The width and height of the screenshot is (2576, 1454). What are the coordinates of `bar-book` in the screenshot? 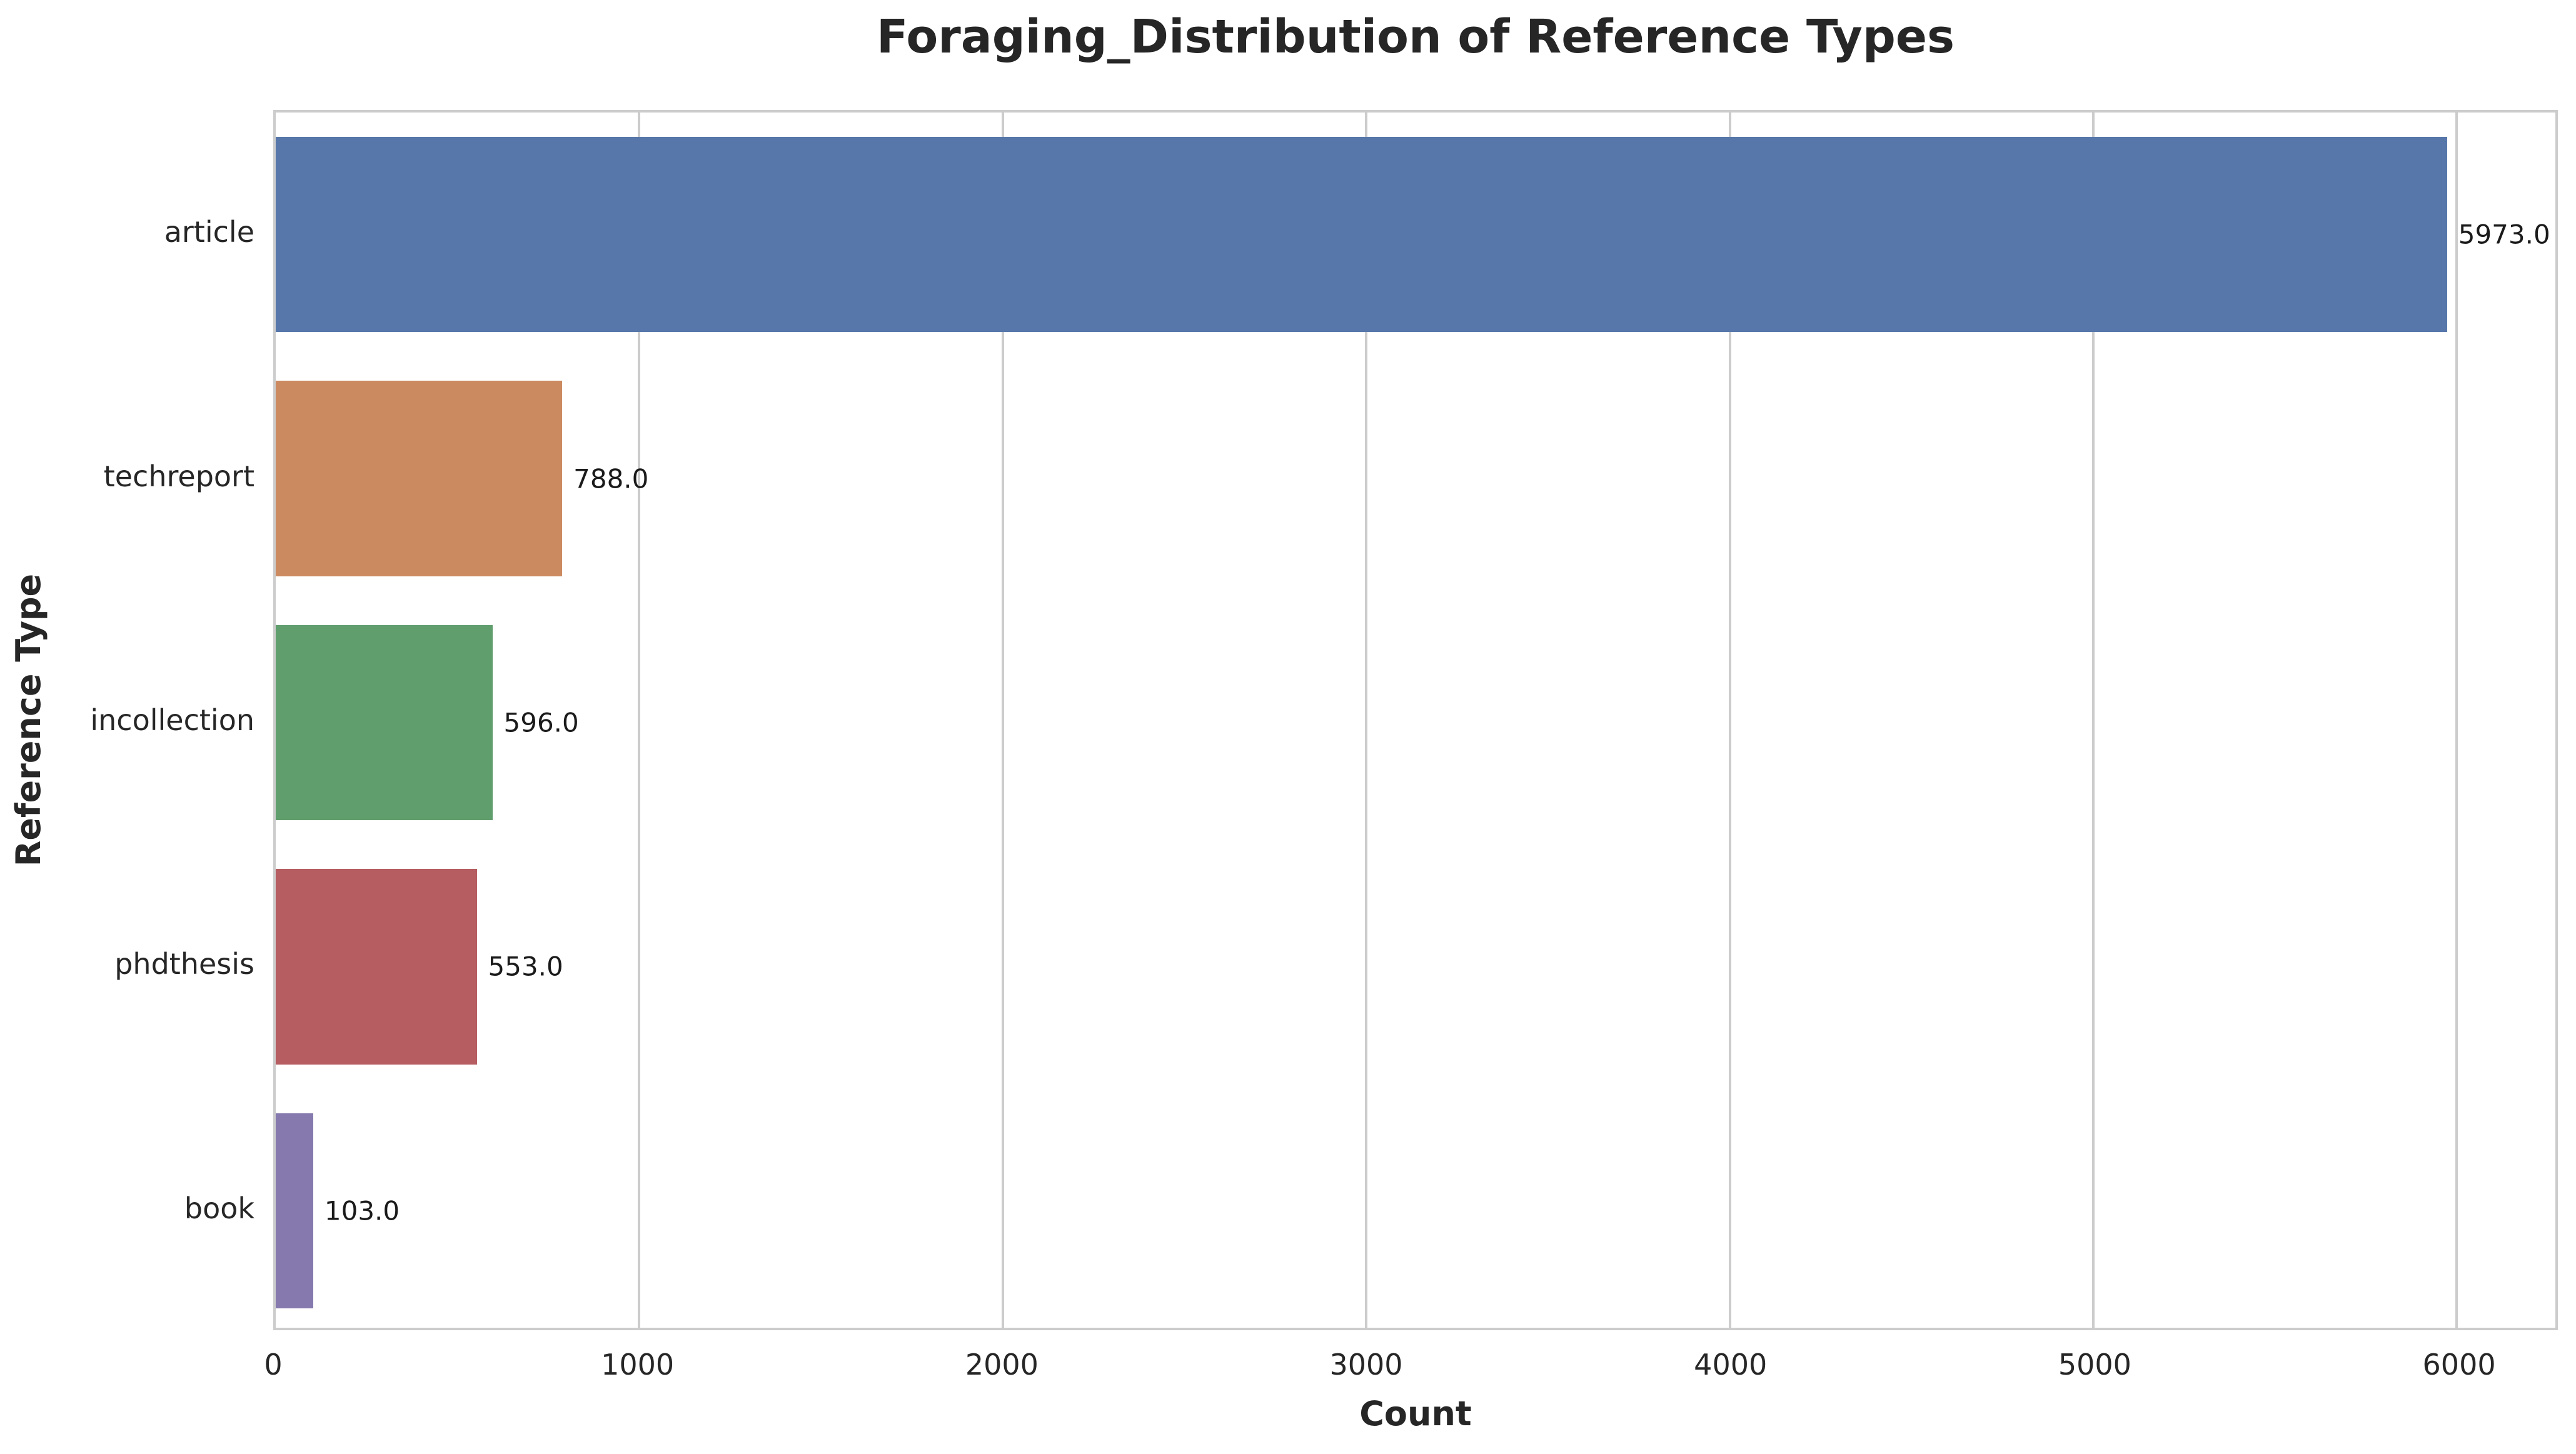 It's located at (294, 1210).